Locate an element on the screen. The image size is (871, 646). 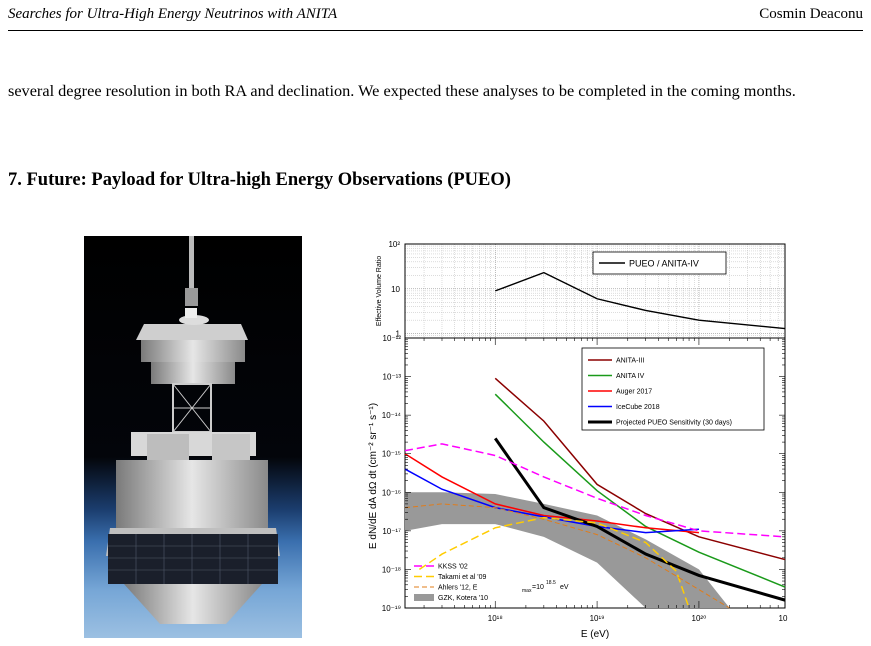
legend-label: IceCube 2018 is located at coordinates (638, 407).